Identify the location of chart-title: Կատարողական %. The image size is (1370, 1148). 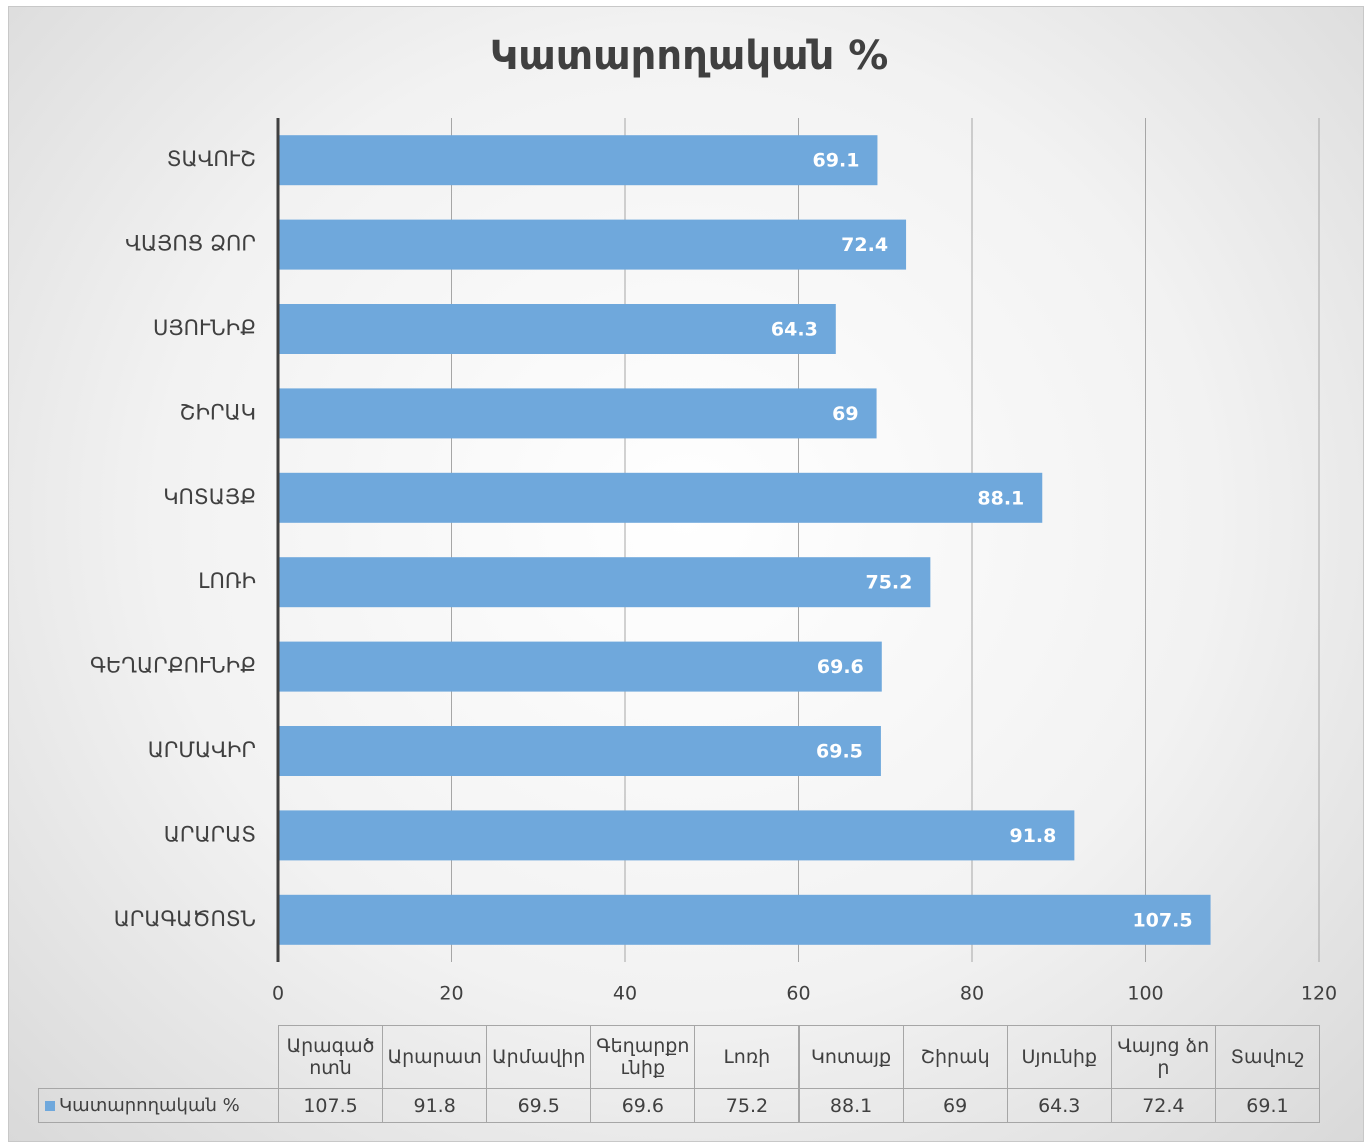
(689, 56).